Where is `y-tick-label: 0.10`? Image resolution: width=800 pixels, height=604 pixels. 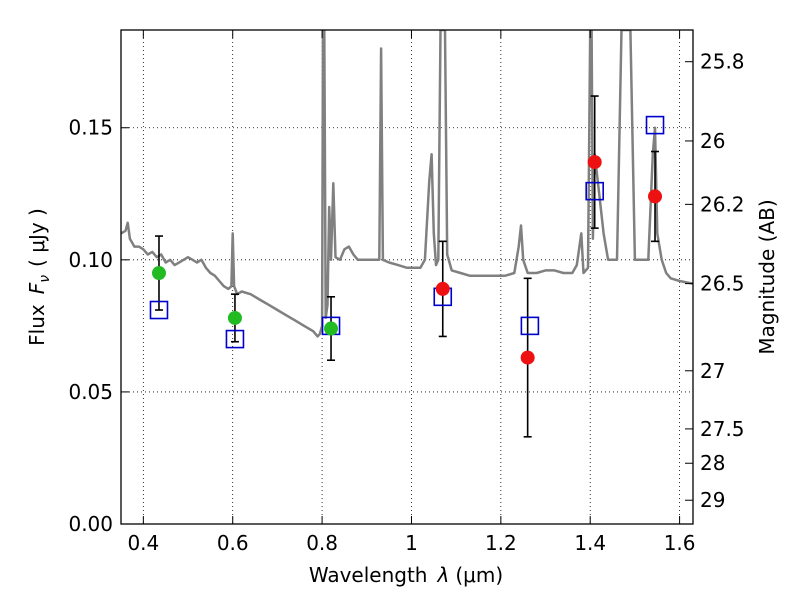
y-tick-label: 0.10 is located at coordinates (90, 260).